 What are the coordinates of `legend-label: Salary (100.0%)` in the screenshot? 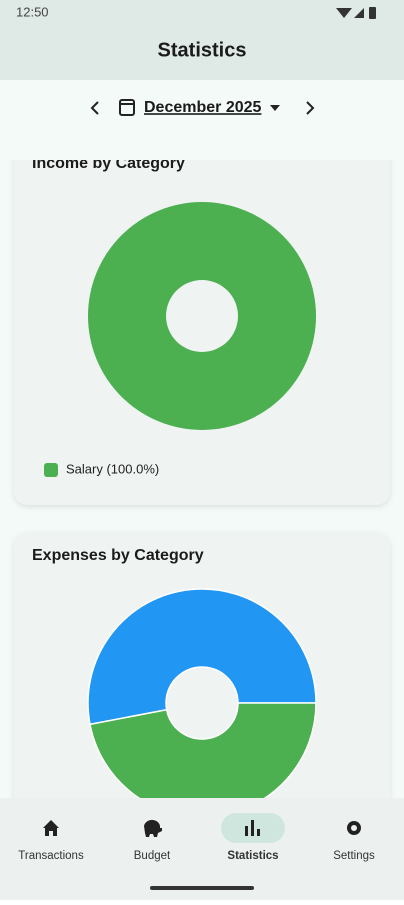 It's located at (112, 468).